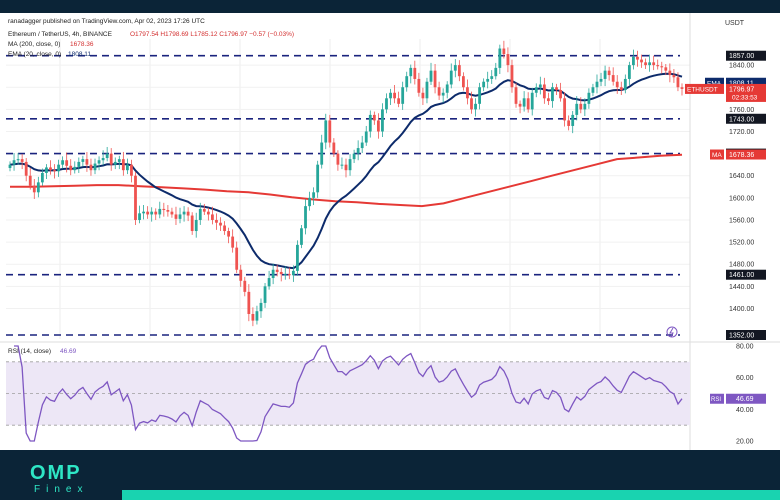 This screenshot has width=780, height=500. Describe the element at coordinates (741, 265) in the screenshot. I see `price-tick-label: 1480.00` at that location.